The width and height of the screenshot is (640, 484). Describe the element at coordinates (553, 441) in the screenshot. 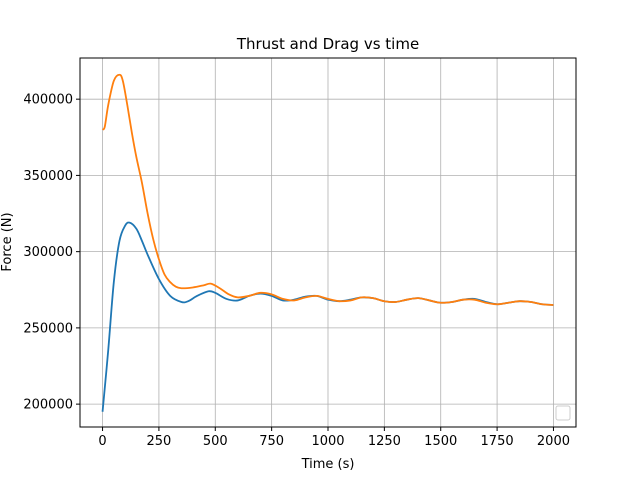

I see `x-tick-label: 2000` at that location.